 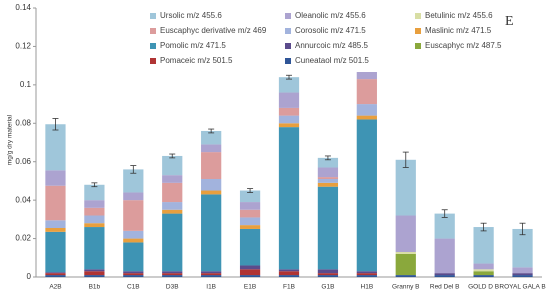 I want to click on legend-label: Pomolic m/z 471.5, so click(x=193, y=45).